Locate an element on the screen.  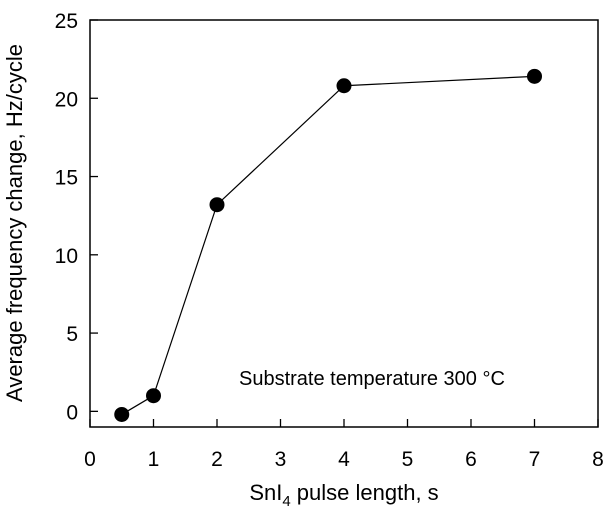
y-axis-tick-labels: 0 5 10 15 20 25 is located at coordinates (66, 217).